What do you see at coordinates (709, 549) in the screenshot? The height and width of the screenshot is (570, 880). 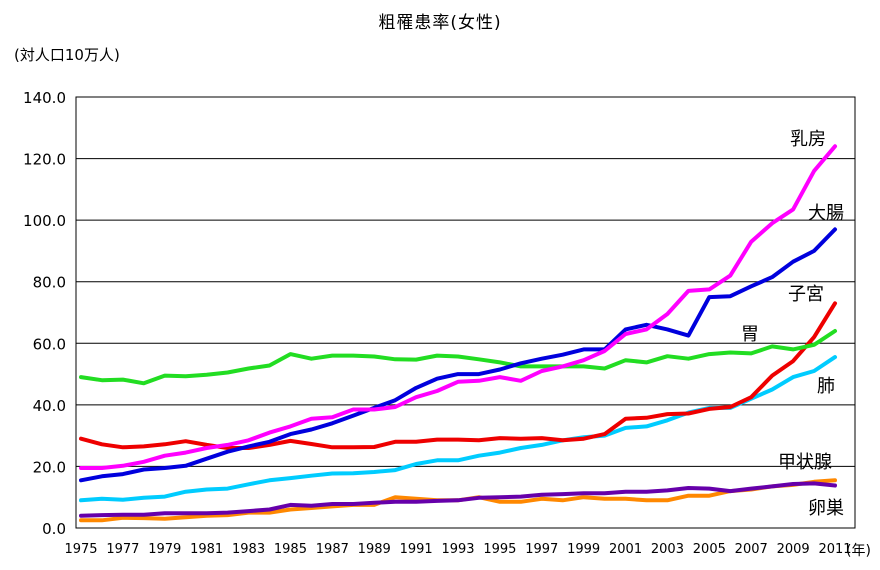 I see `x-tick-label: 2005` at bounding box center [709, 549].